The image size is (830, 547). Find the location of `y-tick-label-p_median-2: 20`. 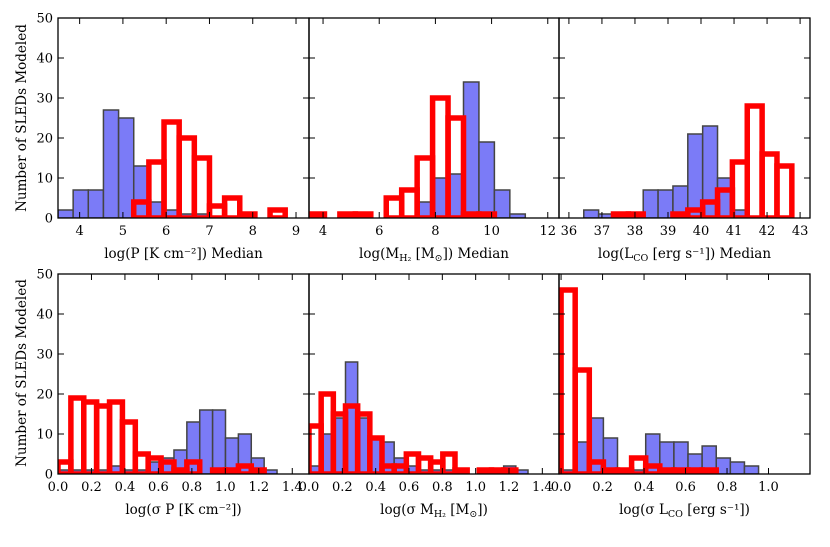

y-tick-label-p_median-2: 20 is located at coordinates (44, 139).